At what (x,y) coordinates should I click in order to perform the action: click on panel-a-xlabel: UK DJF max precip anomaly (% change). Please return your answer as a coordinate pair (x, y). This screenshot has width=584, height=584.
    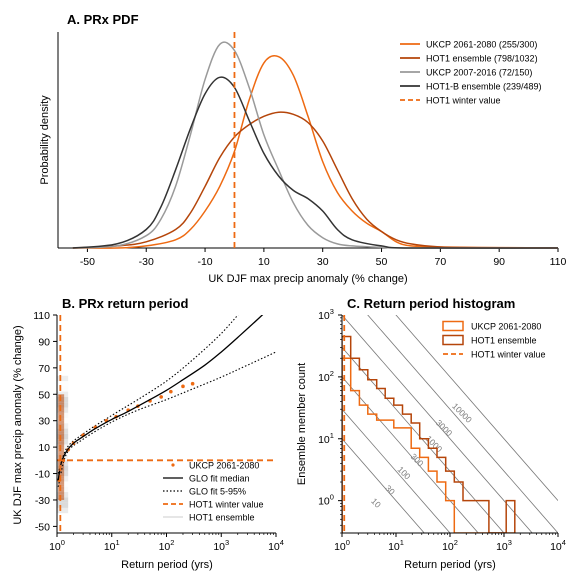
    Looking at the image, I should click on (307, 279).